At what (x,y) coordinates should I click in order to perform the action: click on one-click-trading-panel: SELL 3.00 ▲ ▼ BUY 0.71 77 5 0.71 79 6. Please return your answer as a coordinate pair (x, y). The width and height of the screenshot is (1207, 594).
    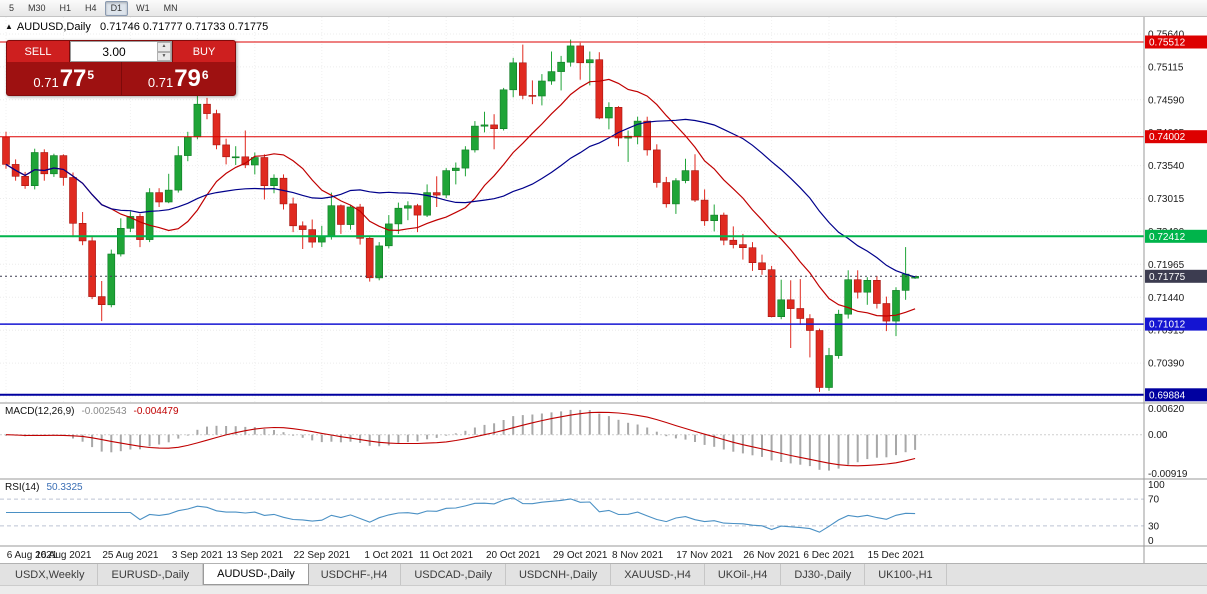
    Looking at the image, I should click on (121, 68).